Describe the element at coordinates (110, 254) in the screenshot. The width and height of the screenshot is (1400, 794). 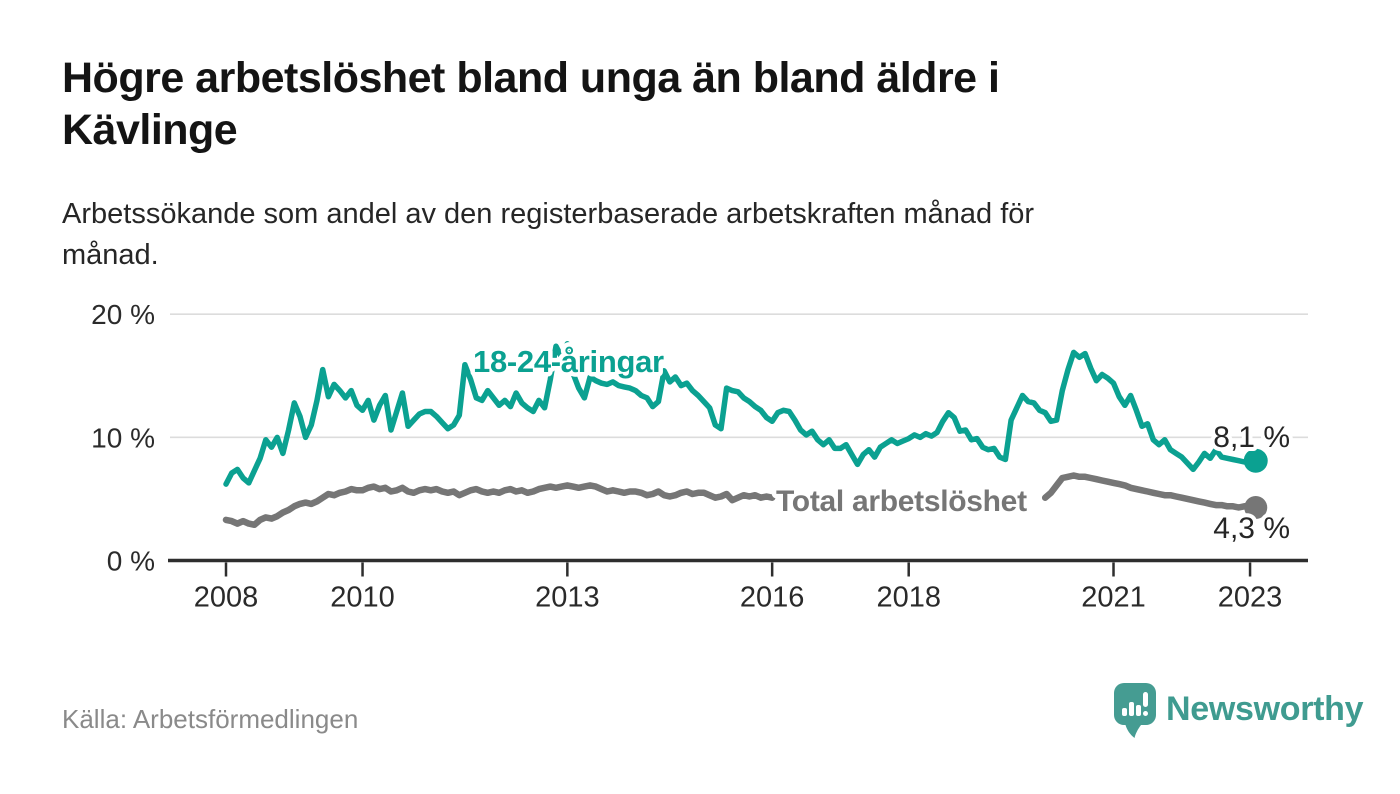
I see `subtitle-line-2: månad.` at that location.